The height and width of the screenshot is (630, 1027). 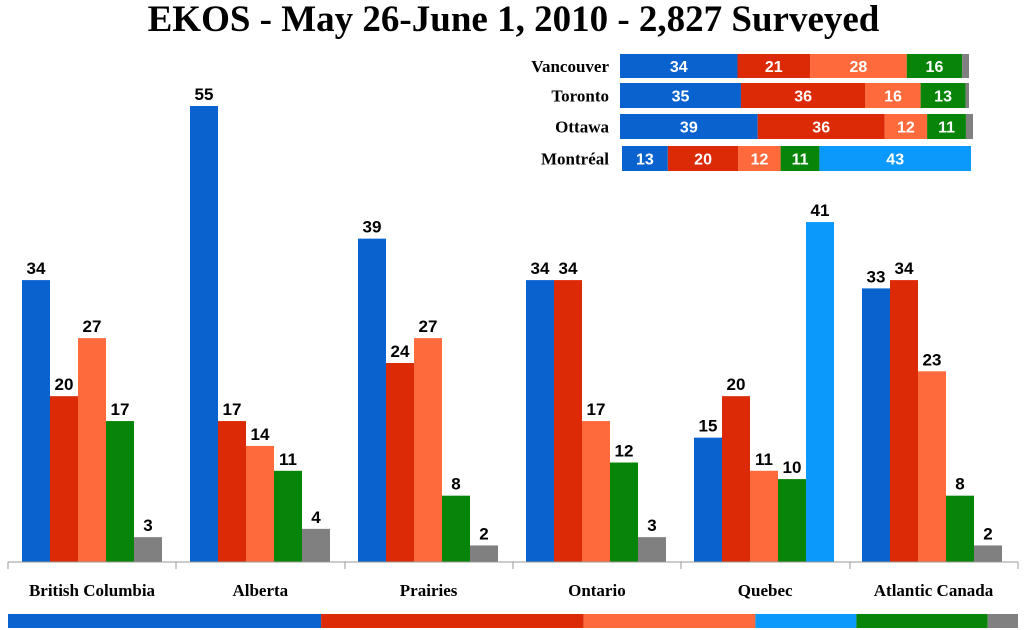 What do you see at coordinates (806, 621) in the screenshot?
I see `footer-strip-segment-party5` at bounding box center [806, 621].